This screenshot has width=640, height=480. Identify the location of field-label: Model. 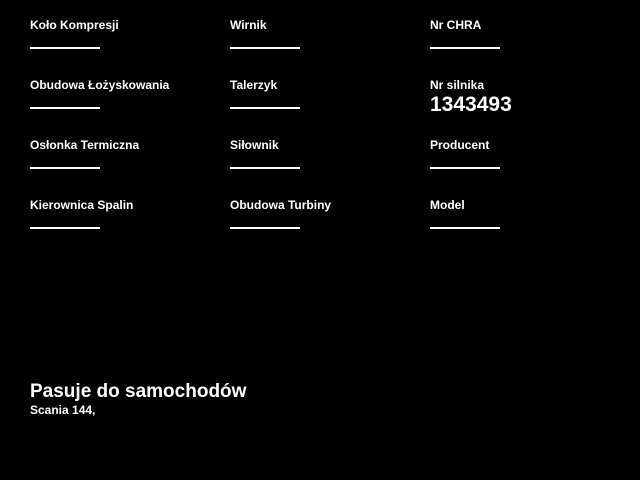
(447, 205).